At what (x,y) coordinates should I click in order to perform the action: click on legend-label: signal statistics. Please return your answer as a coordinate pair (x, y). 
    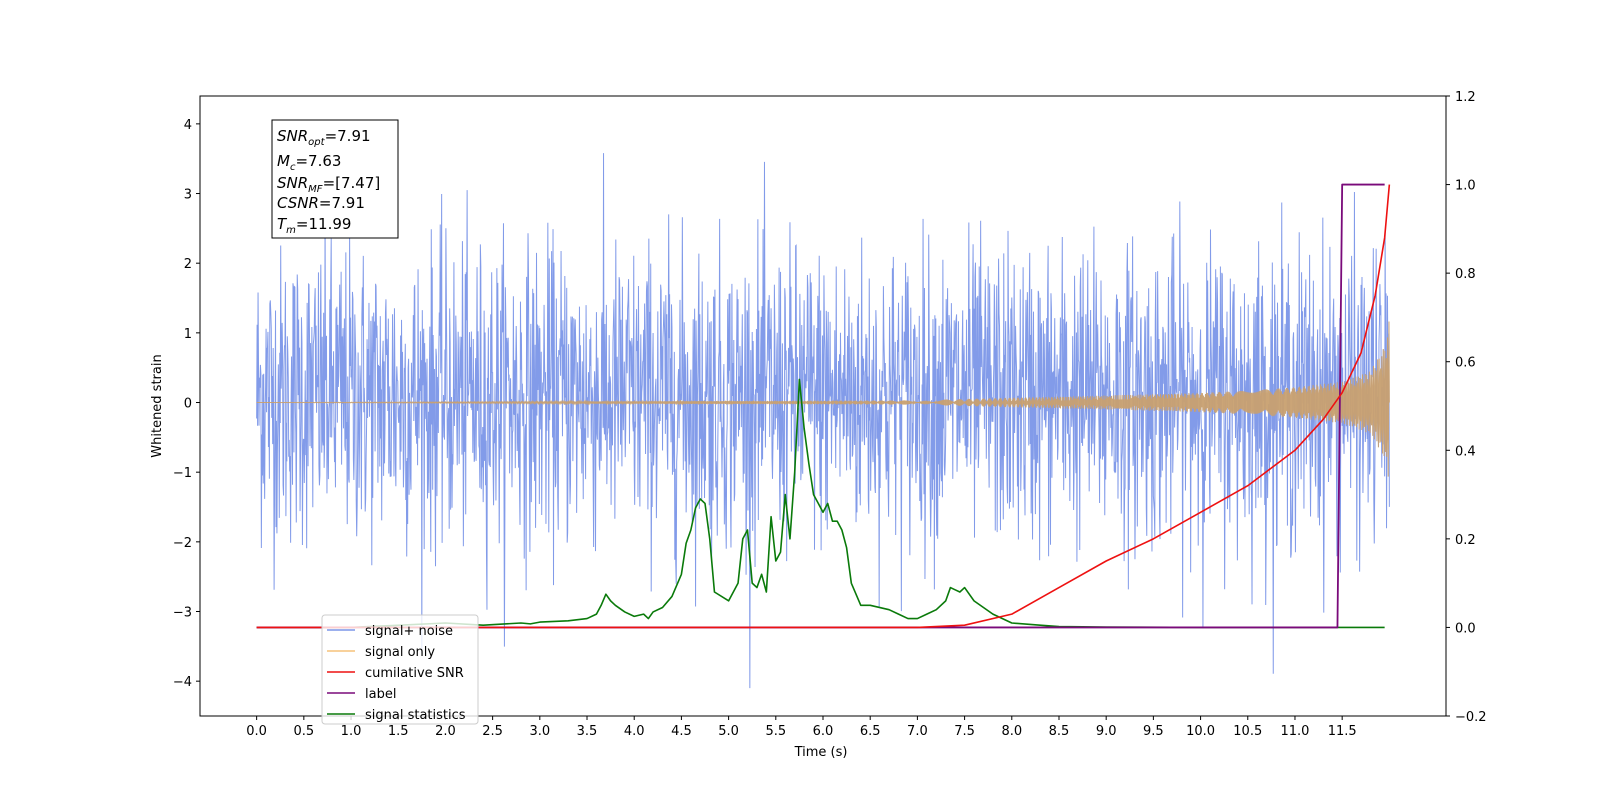
    Looking at the image, I should click on (415, 715).